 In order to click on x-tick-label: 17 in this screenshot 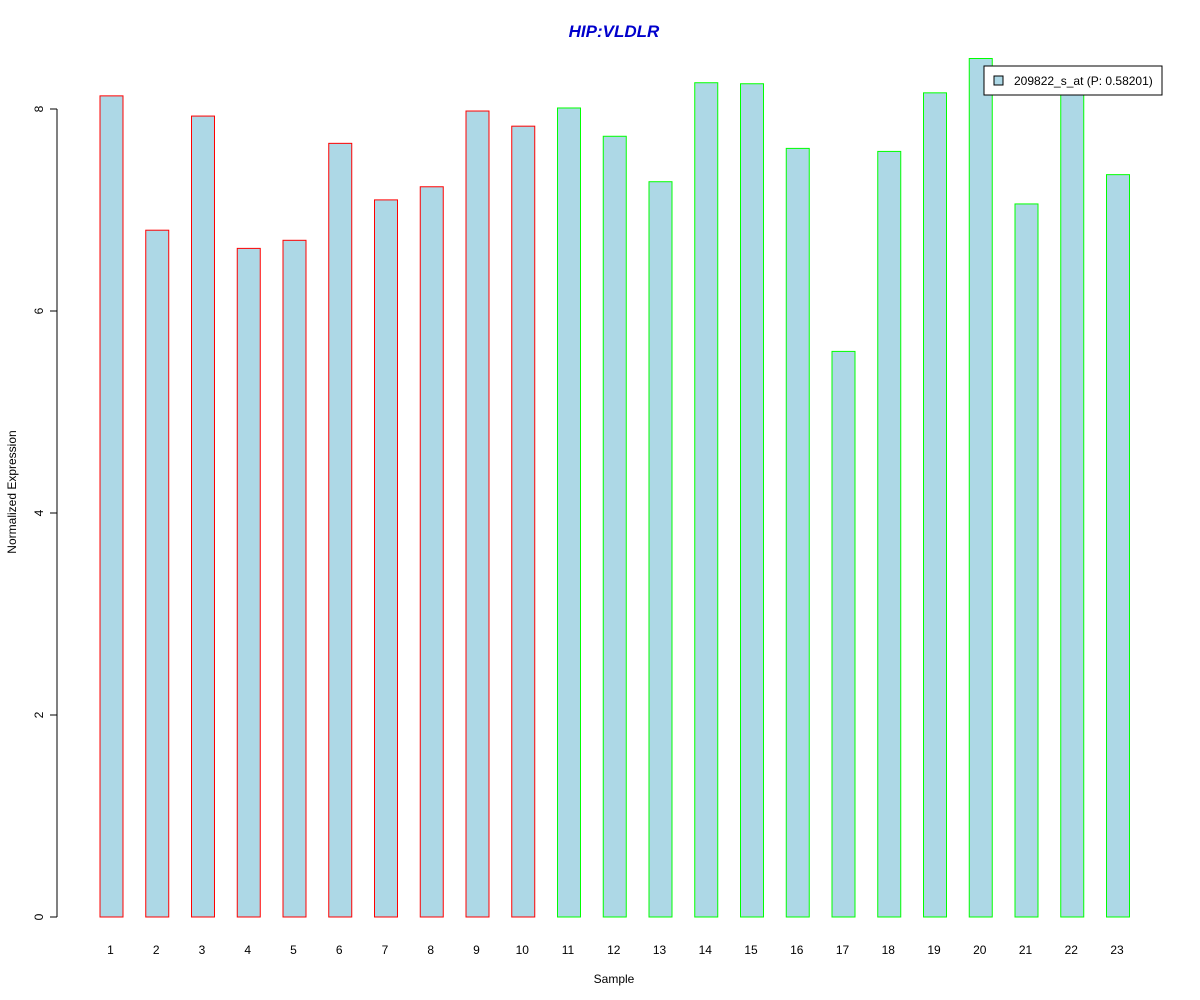, I will do `click(843, 950)`.